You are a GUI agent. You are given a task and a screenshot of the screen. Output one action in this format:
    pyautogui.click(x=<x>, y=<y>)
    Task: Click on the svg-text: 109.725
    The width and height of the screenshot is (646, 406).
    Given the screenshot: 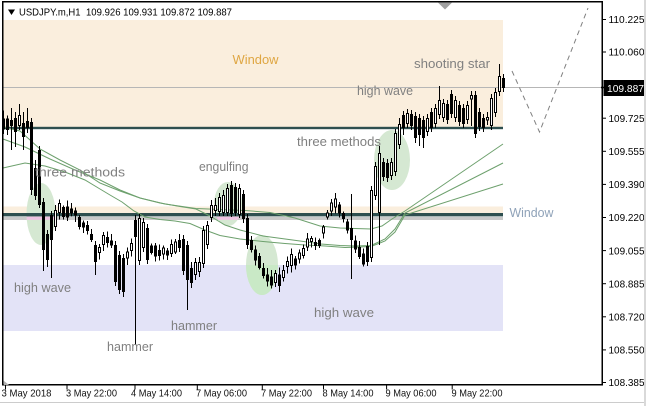 What is the action you would take?
    pyautogui.click(x=627, y=119)
    